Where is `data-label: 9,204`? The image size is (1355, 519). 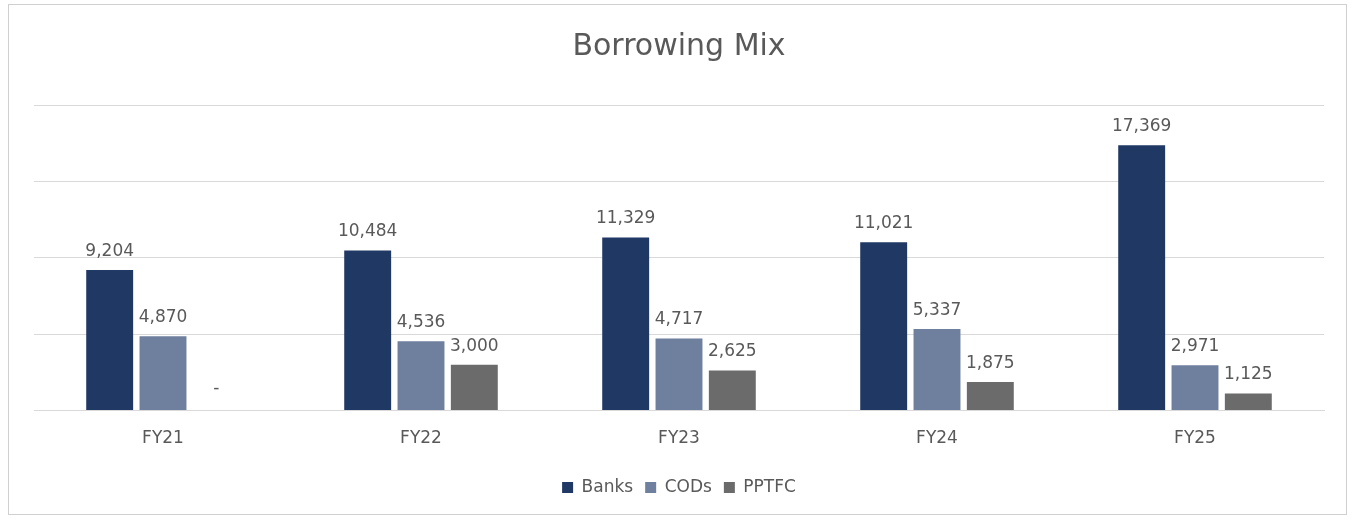 data-label: 9,204 is located at coordinates (110, 249).